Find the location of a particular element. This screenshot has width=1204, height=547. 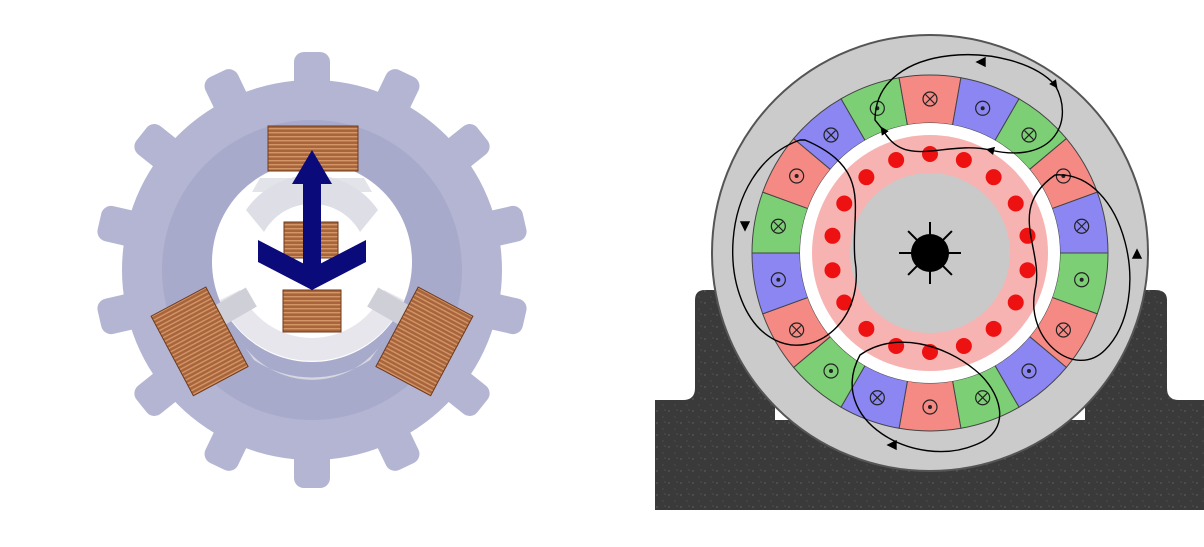

rotor-magnet-dots is located at coordinates (930, 253).